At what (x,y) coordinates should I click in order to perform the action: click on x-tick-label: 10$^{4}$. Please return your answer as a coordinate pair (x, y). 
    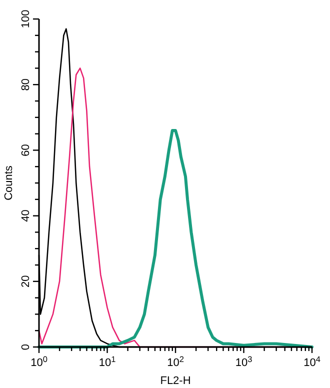
    Looking at the image, I should click on (312, 361).